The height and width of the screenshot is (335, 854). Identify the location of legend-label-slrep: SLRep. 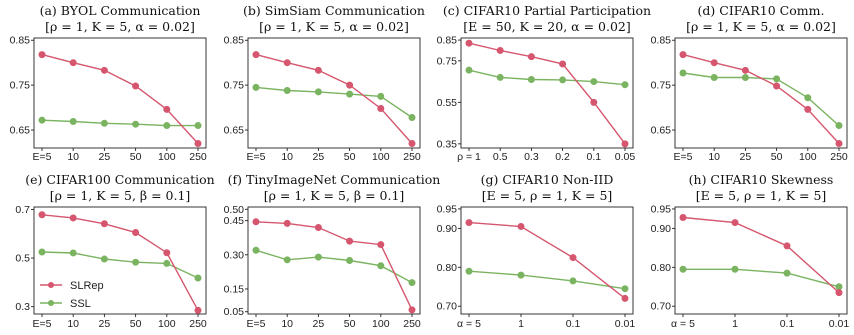
(87, 286).